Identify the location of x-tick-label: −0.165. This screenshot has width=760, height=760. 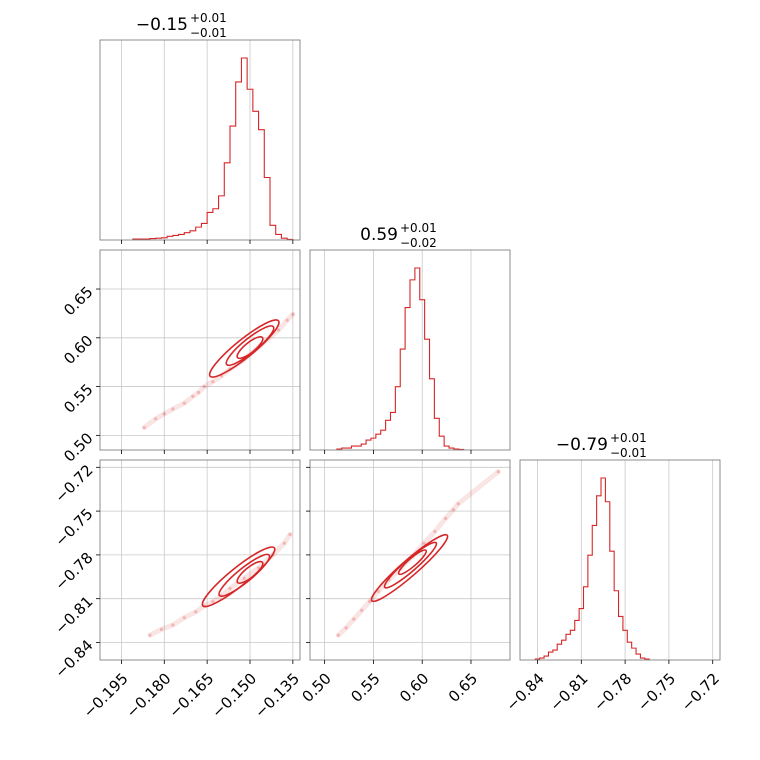
(191, 696).